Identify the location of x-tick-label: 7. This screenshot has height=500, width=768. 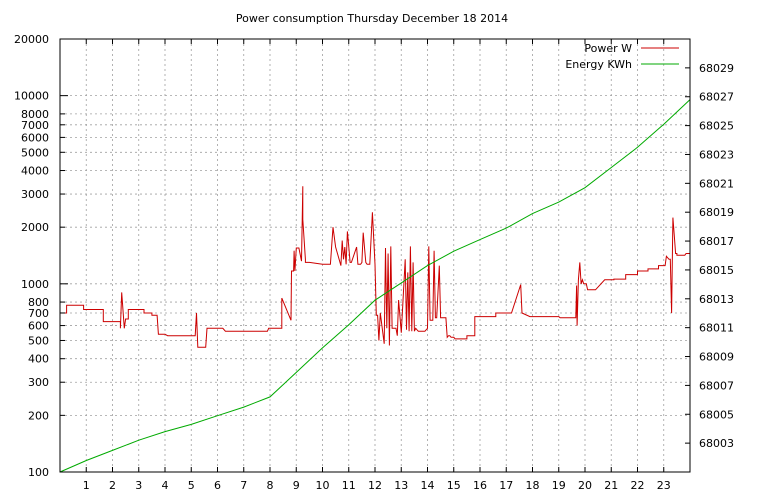
(243, 485).